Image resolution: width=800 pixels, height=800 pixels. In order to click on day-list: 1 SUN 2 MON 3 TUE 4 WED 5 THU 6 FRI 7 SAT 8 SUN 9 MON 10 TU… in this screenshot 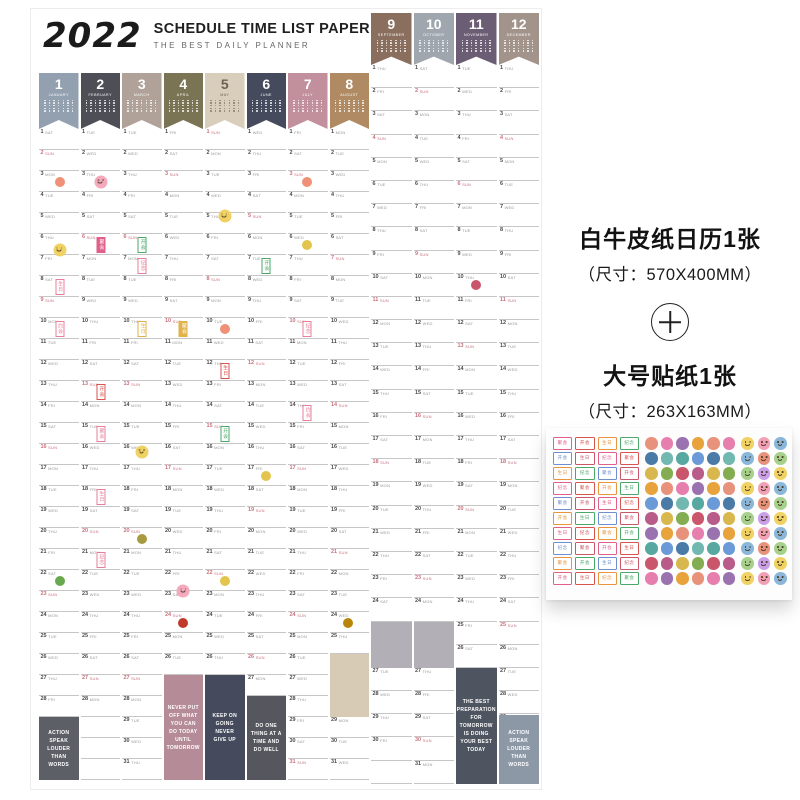, I will do `click(225, 454)`.